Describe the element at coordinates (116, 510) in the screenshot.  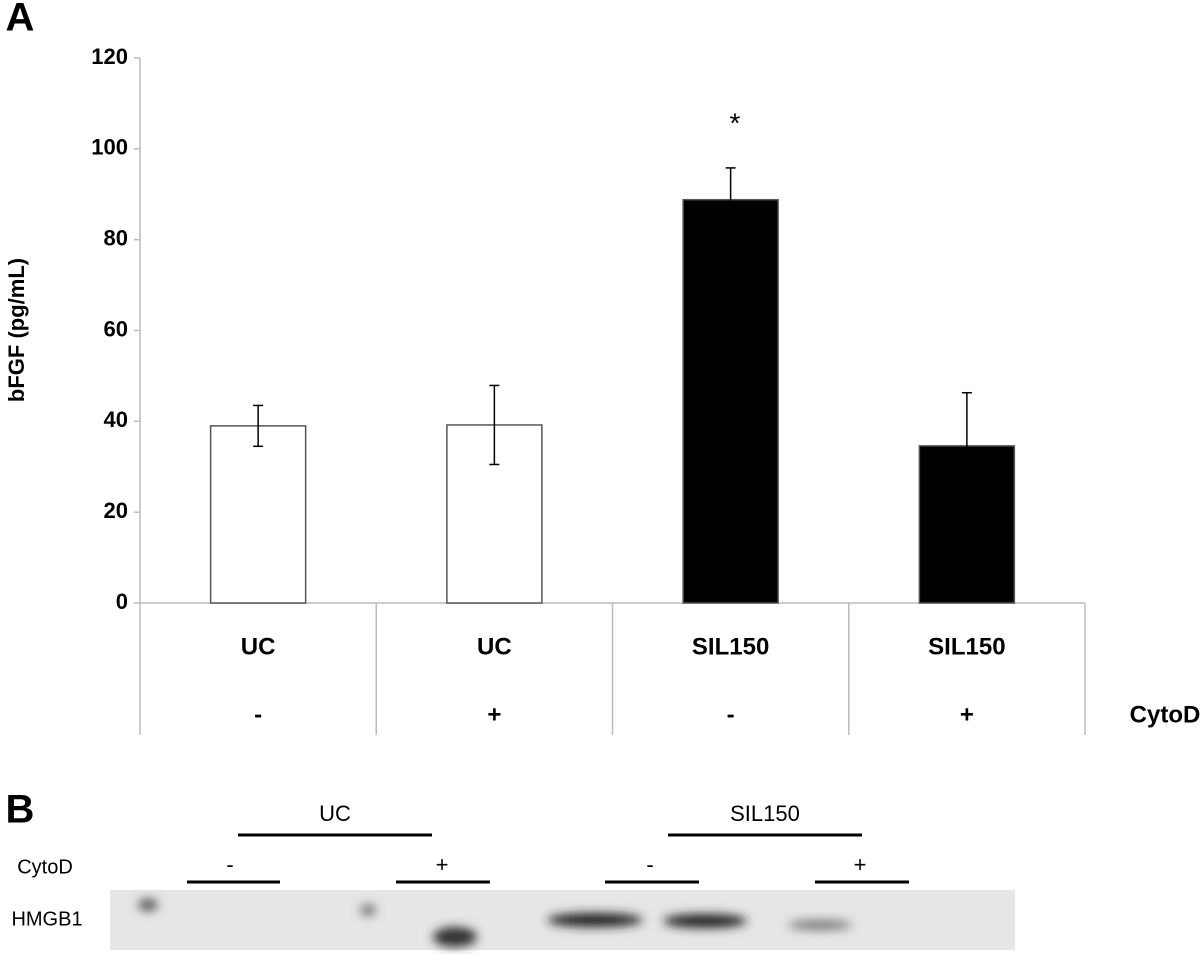
I see `y-tick-label: 20` at that location.